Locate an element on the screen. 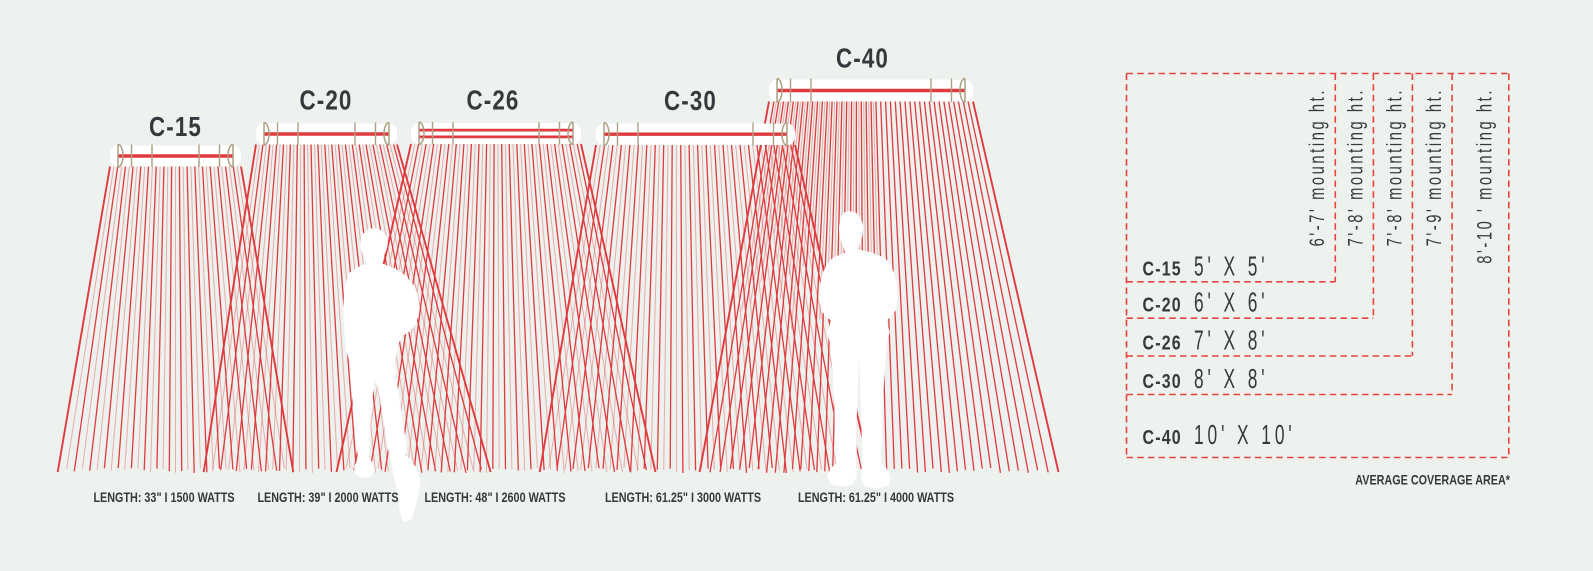 The height and width of the screenshot is (571, 1593). svg-text: 8' X 8' is located at coordinates (1231, 378).